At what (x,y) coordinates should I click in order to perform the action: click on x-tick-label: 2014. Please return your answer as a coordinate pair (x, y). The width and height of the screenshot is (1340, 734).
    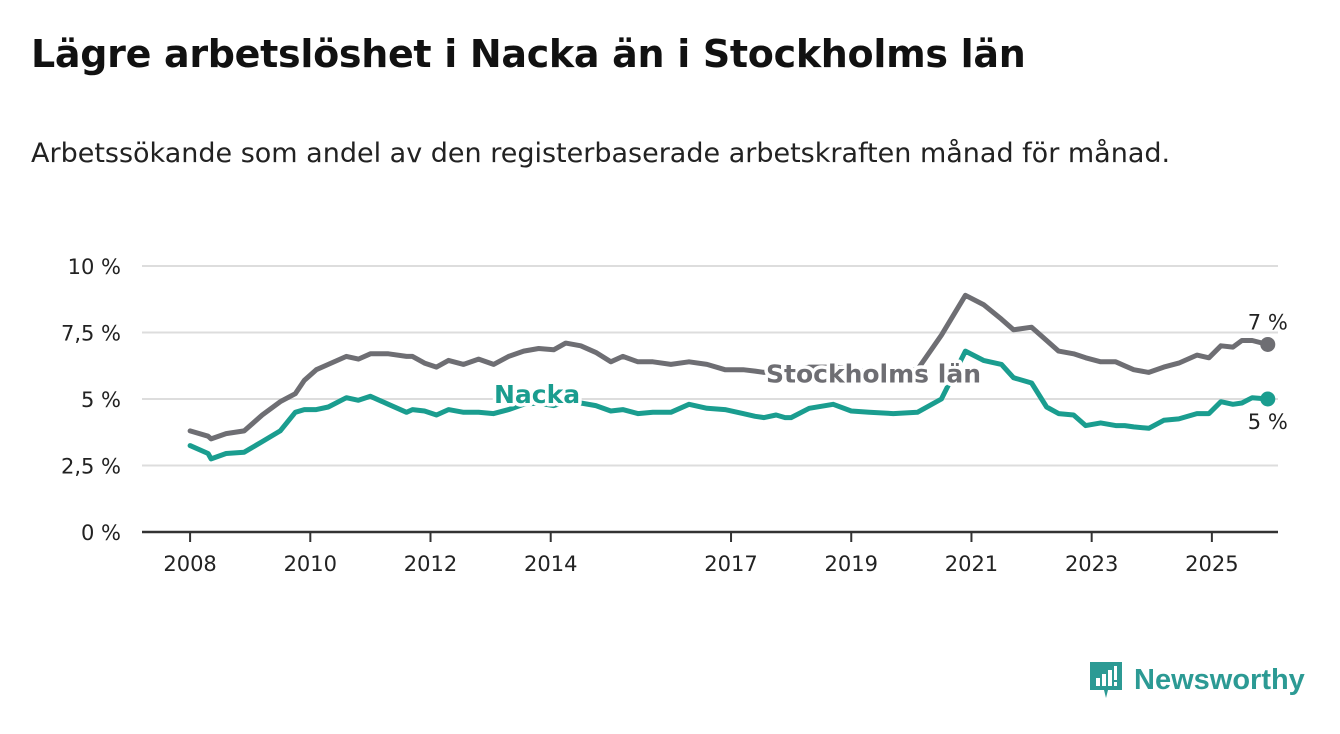
    Looking at the image, I should click on (550, 564).